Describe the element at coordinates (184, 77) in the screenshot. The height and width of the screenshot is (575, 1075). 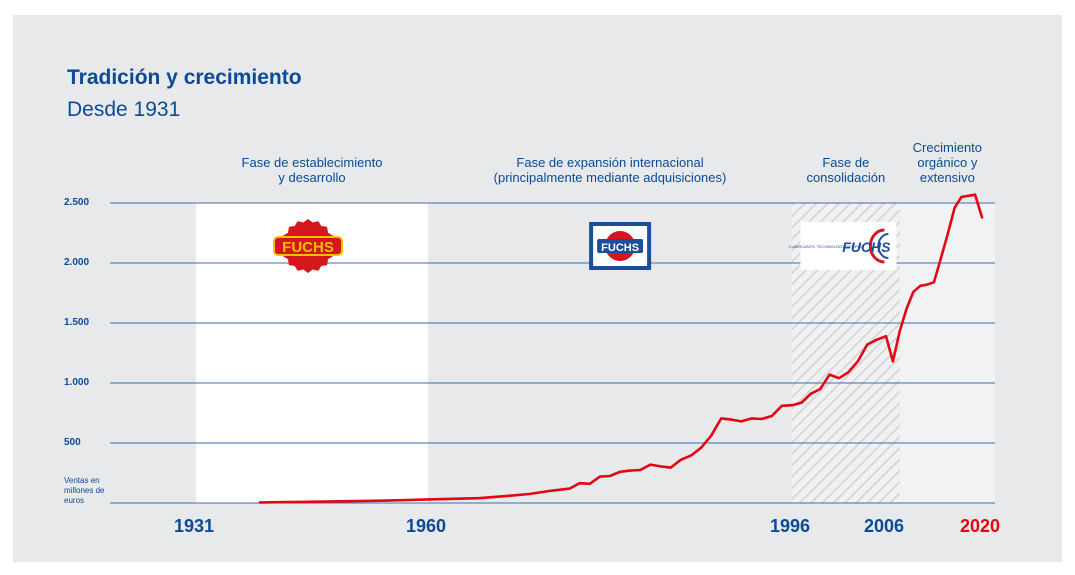
I see `chart-title: Tradición y crecimiento` at that location.